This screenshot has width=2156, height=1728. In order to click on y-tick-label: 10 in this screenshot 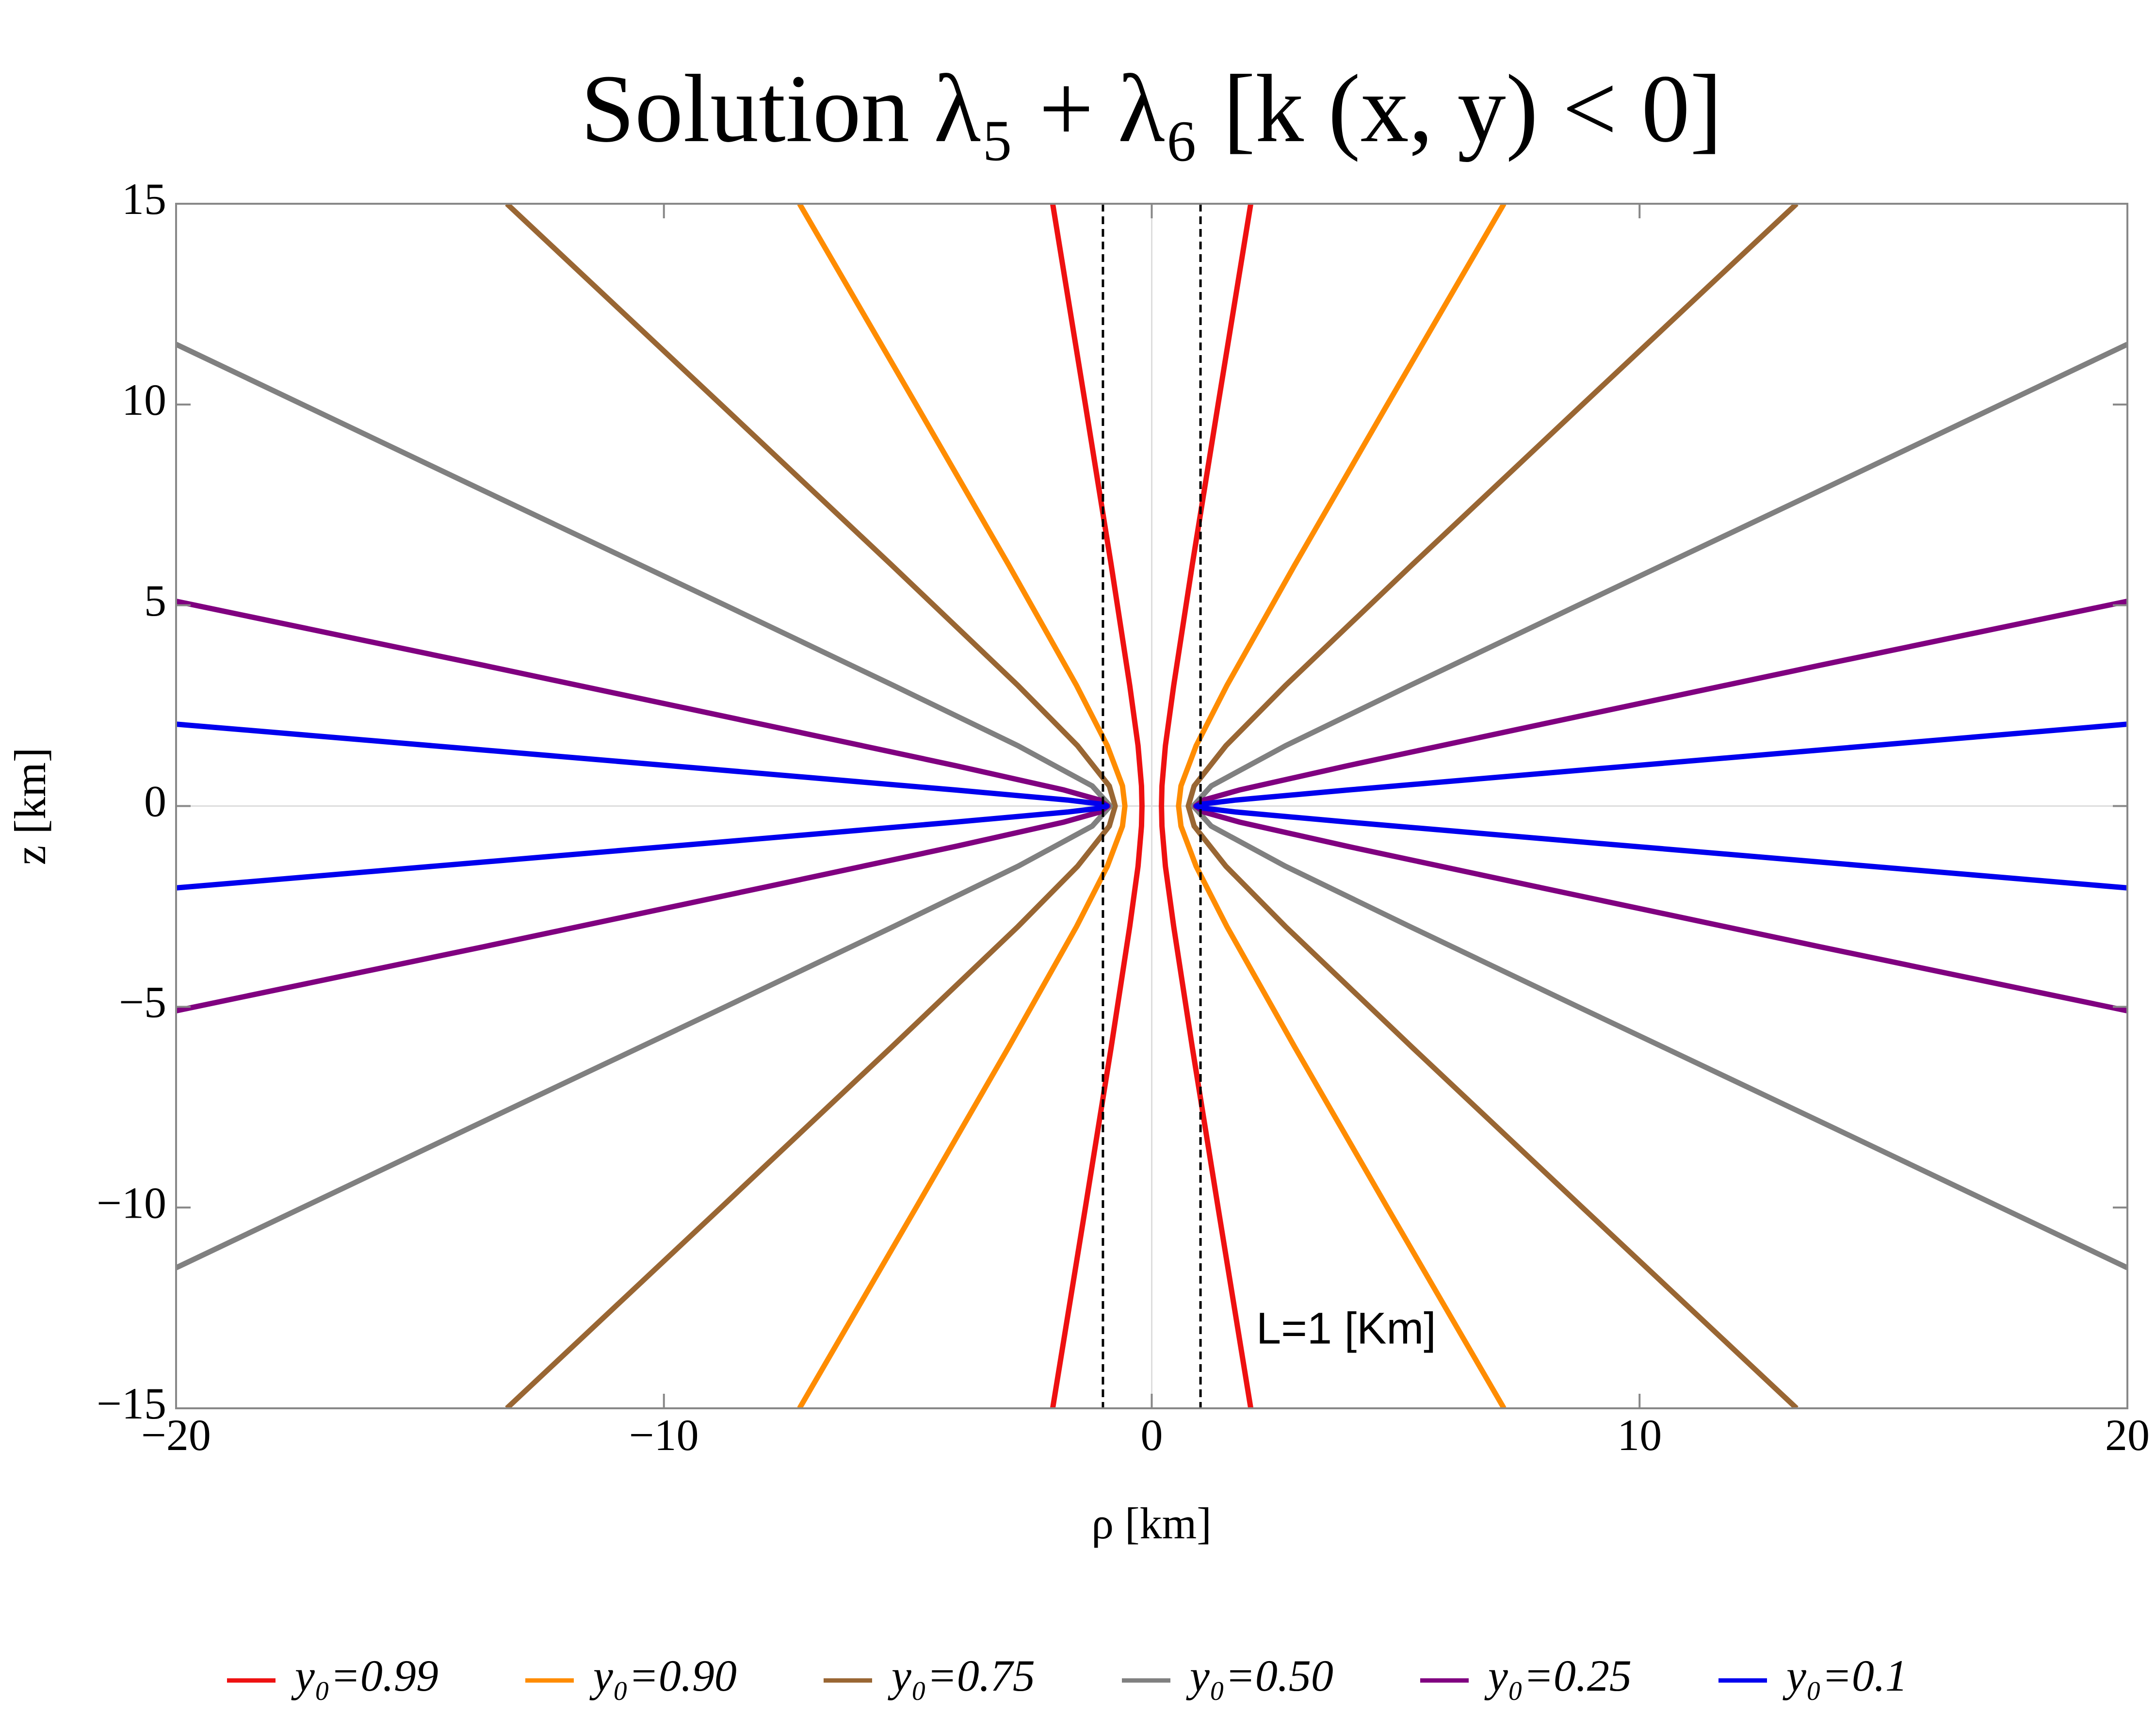, I will do `click(144, 399)`.